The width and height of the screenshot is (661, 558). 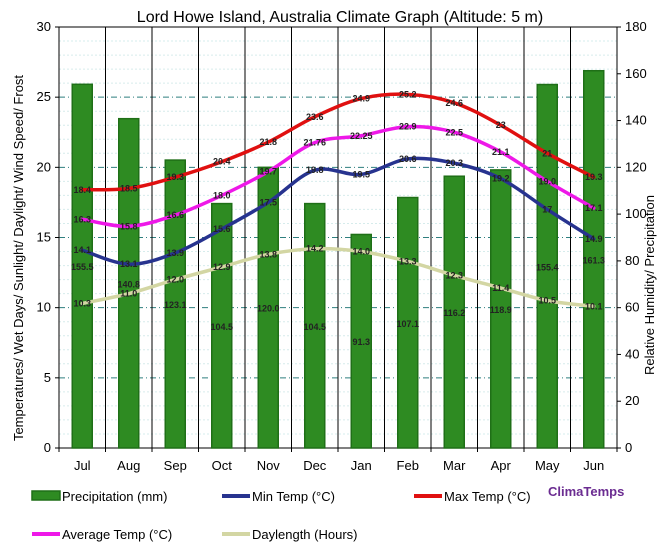 What do you see at coordinates (361, 252) in the screenshot?
I see `daylength-value-label: 14.0` at bounding box center [361, 252].